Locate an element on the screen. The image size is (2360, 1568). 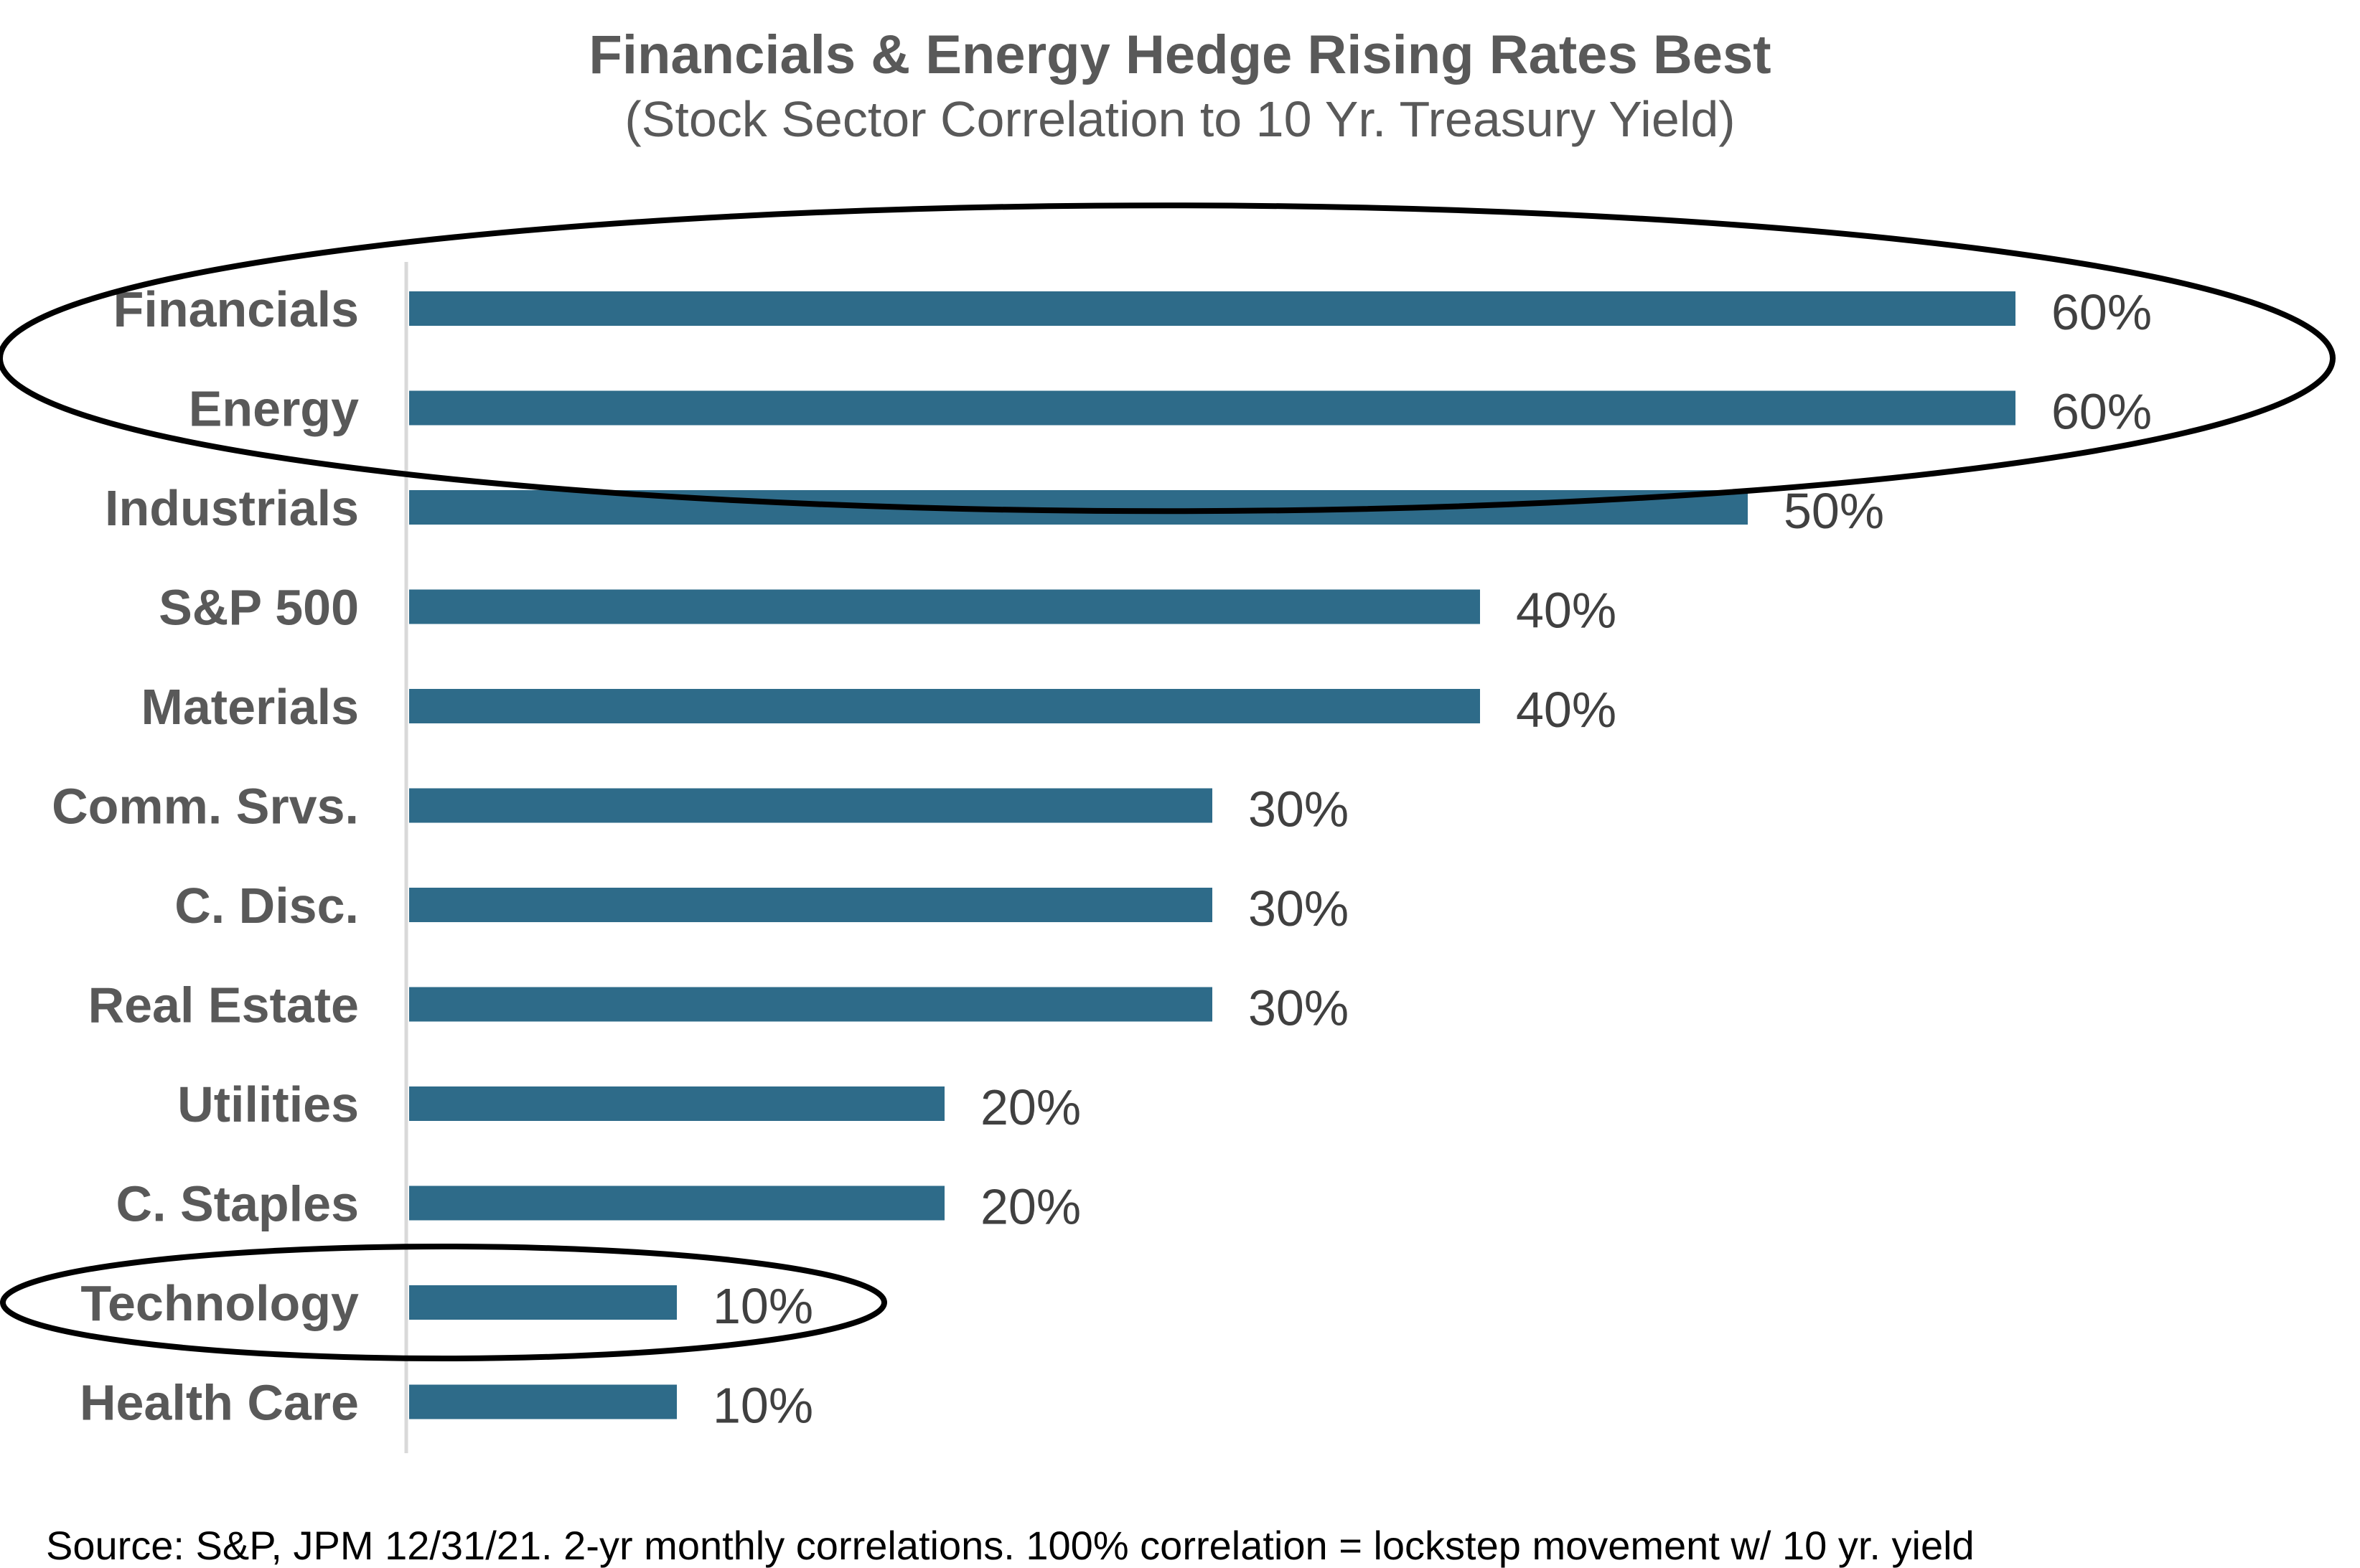
value-label-technology: 10% is located at coordinates (763, 1306).